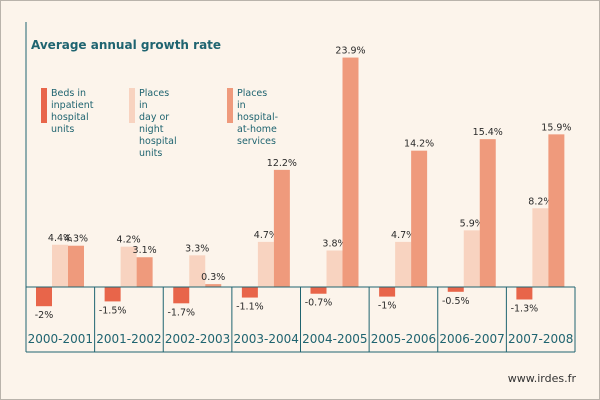 This screenshot has height=400, width=600. Describe the element at coordinates (403, 339) in the screenshot. I see `x-tick-label: 2005-2006` at that location.